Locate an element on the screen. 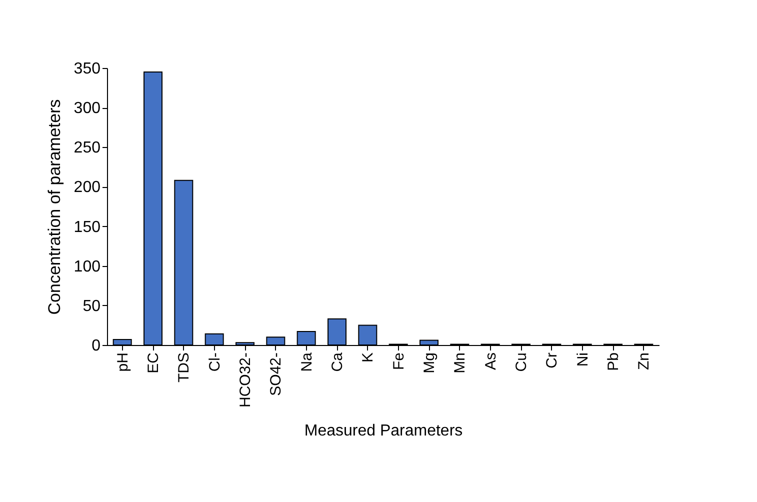  x-tick-label: Zn is located at coordinates (644, 361).